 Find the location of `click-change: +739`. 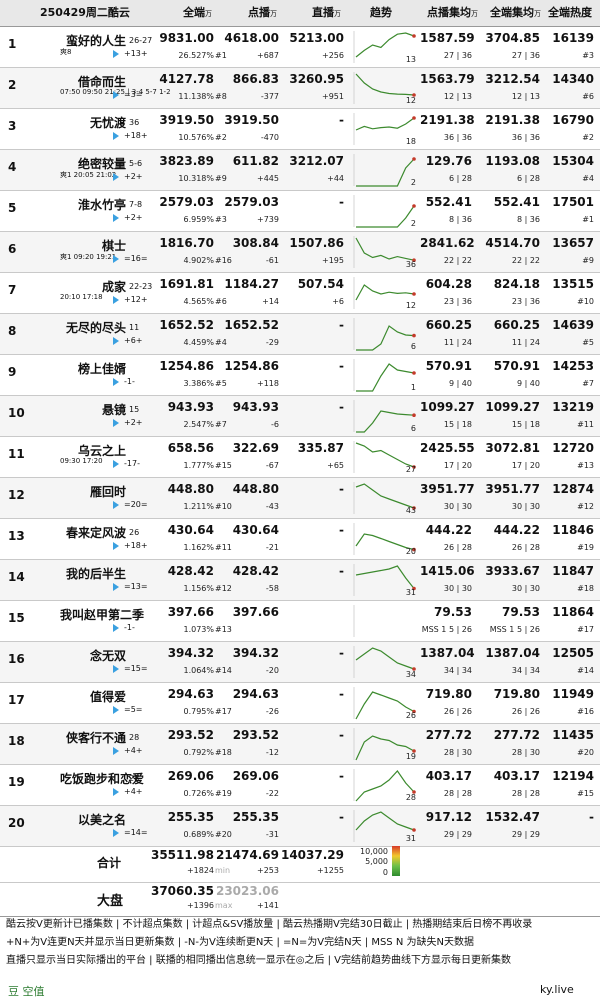

click-change: +739 is located at coordinates (268, 219).